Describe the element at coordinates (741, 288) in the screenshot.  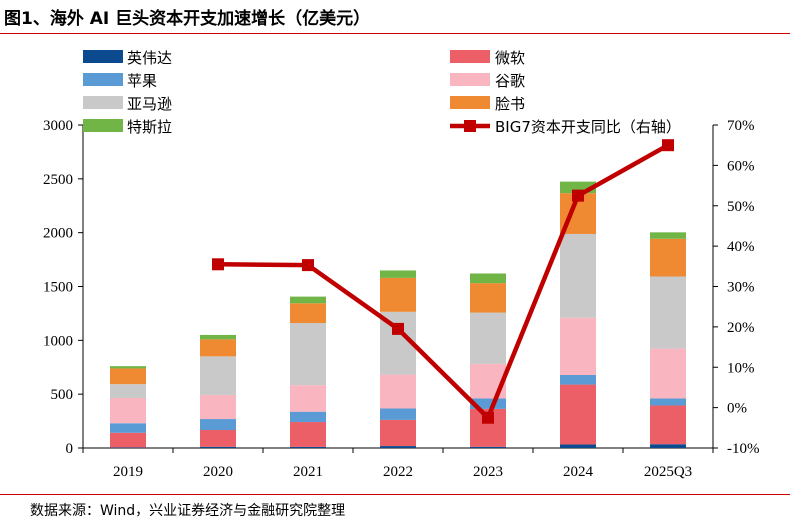
I see `right-tick-label: 30%` at that location.